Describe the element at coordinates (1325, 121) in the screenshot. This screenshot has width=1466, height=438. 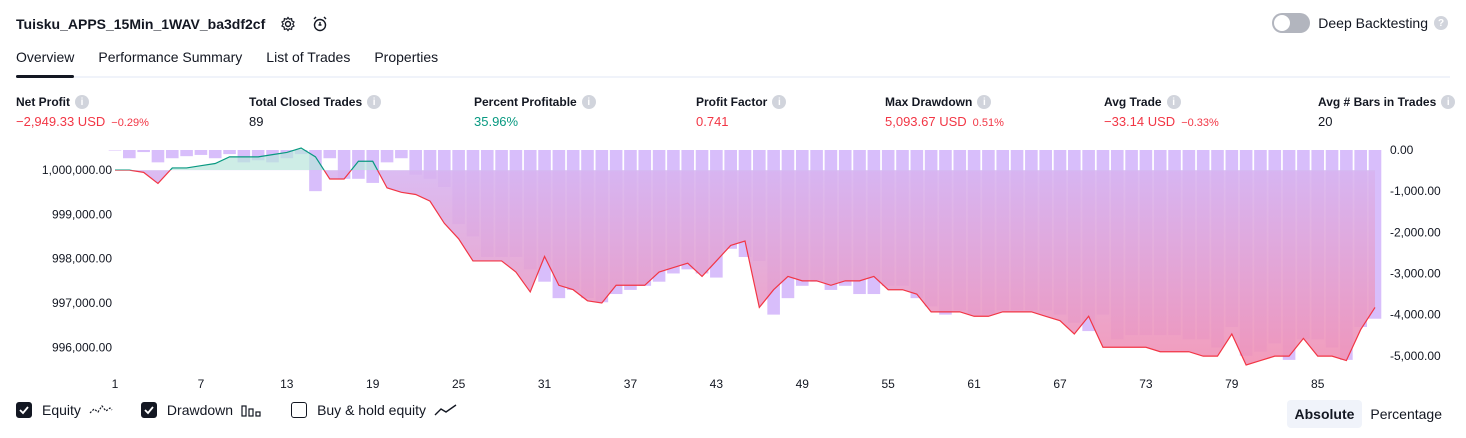
I see `metric-value: 20` at that location.